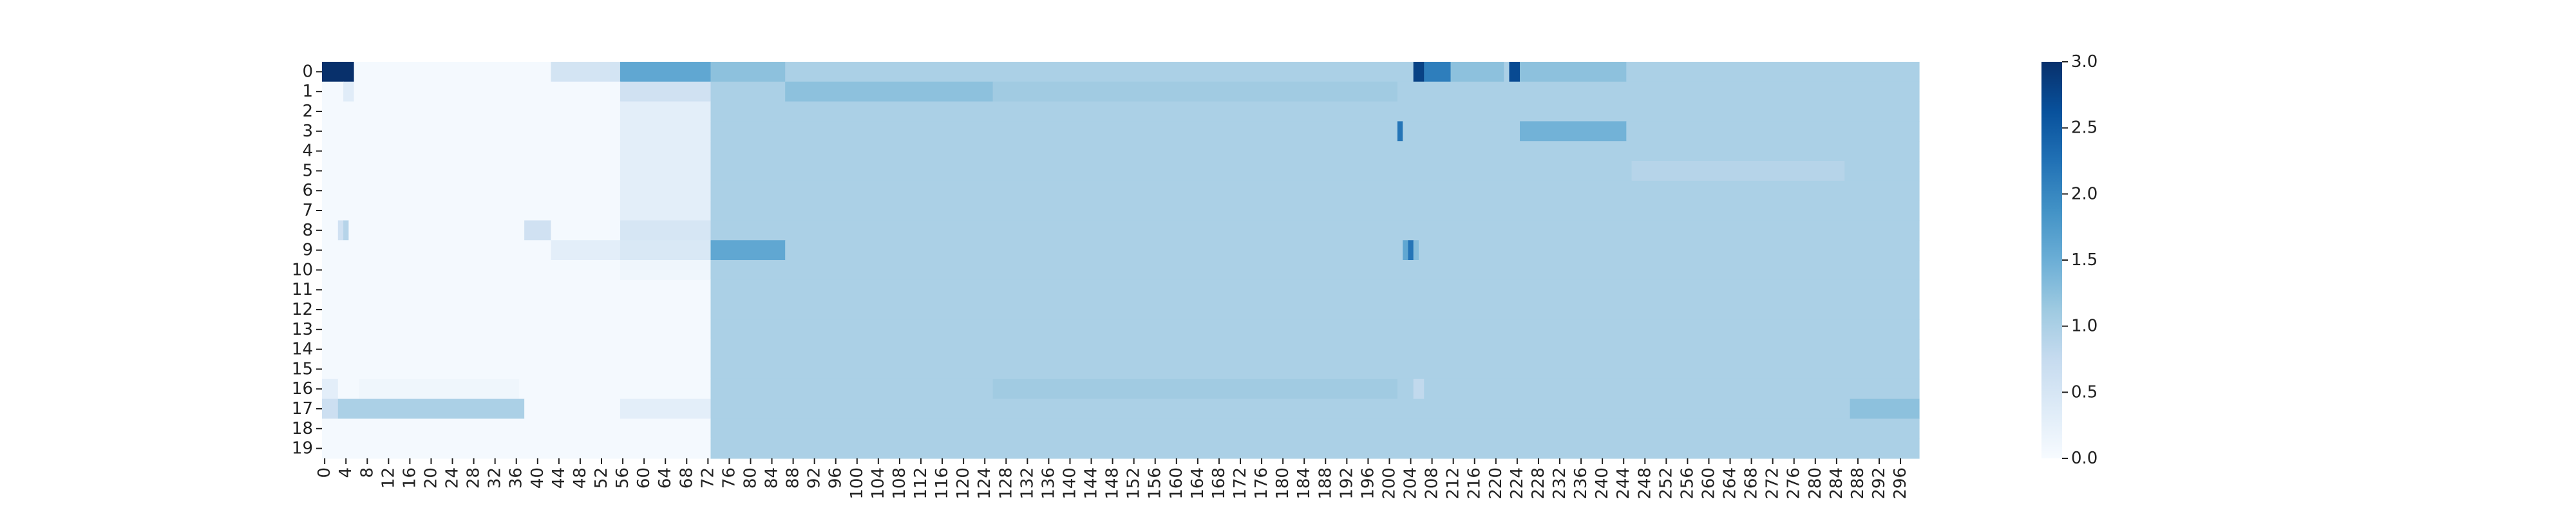 Image resolution: width=2576 pixels, height=515 pixels. Describe the element at coordinates (1644, 484) in the screenshot. I see `x-tick-label: 248` at that location.